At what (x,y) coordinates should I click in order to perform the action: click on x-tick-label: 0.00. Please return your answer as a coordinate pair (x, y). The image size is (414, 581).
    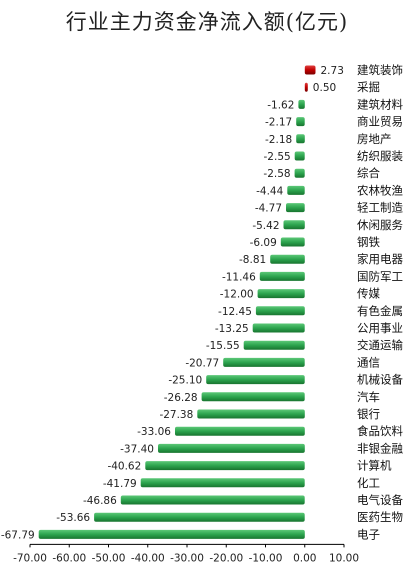
    Looking at the image, I should click on (304, 558).